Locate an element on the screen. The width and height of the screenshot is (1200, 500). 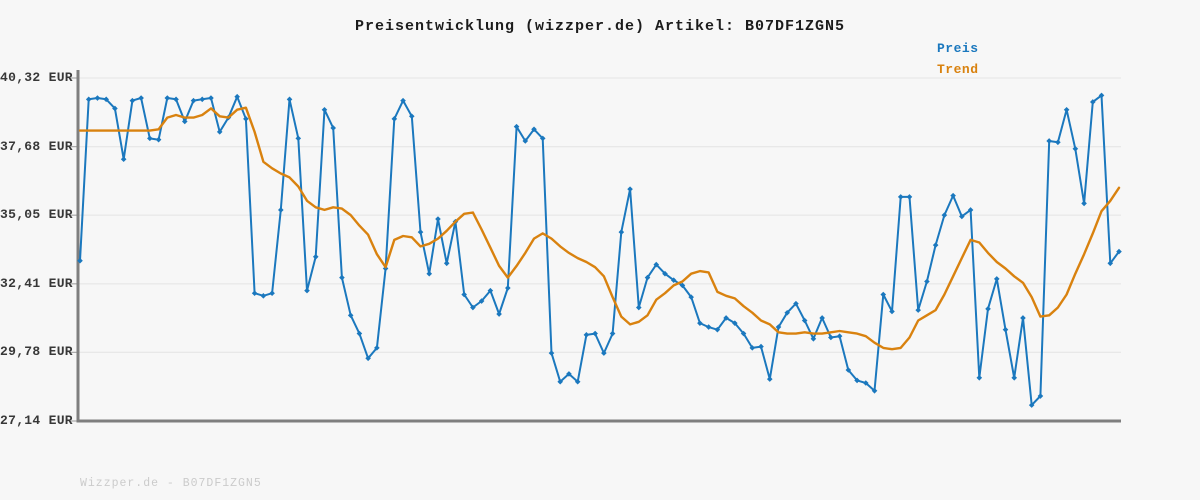
y-tick-label: 27,14 EUR is located at coordinates (36, 420).